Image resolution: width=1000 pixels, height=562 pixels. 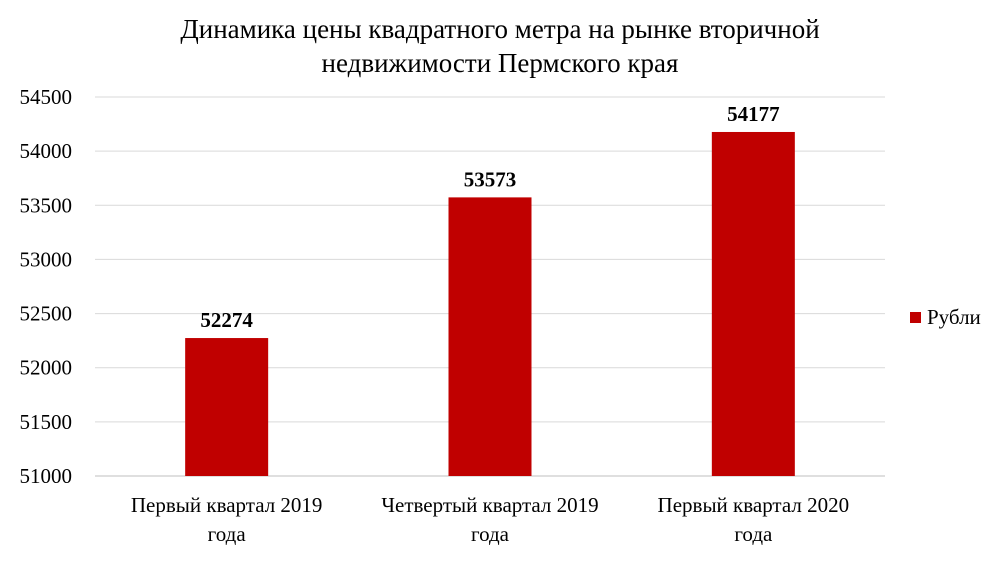 What do you see at coordinates (490, 179) in the screenshot?
I see `data-label: 53573` at bounding box center [490, 179].